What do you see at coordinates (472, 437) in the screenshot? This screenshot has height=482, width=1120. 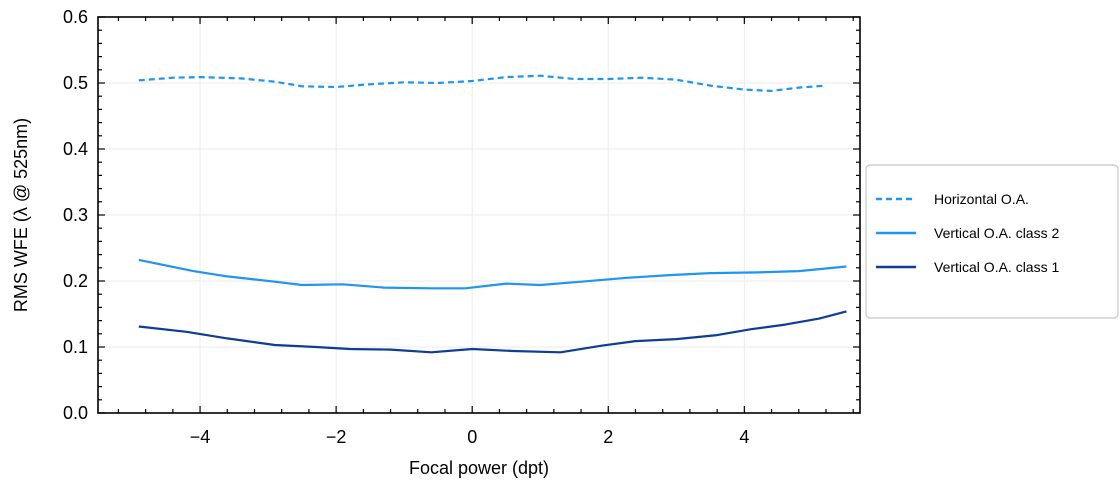 I see `x-tick-label: 0` at bounding box center [472, 437].